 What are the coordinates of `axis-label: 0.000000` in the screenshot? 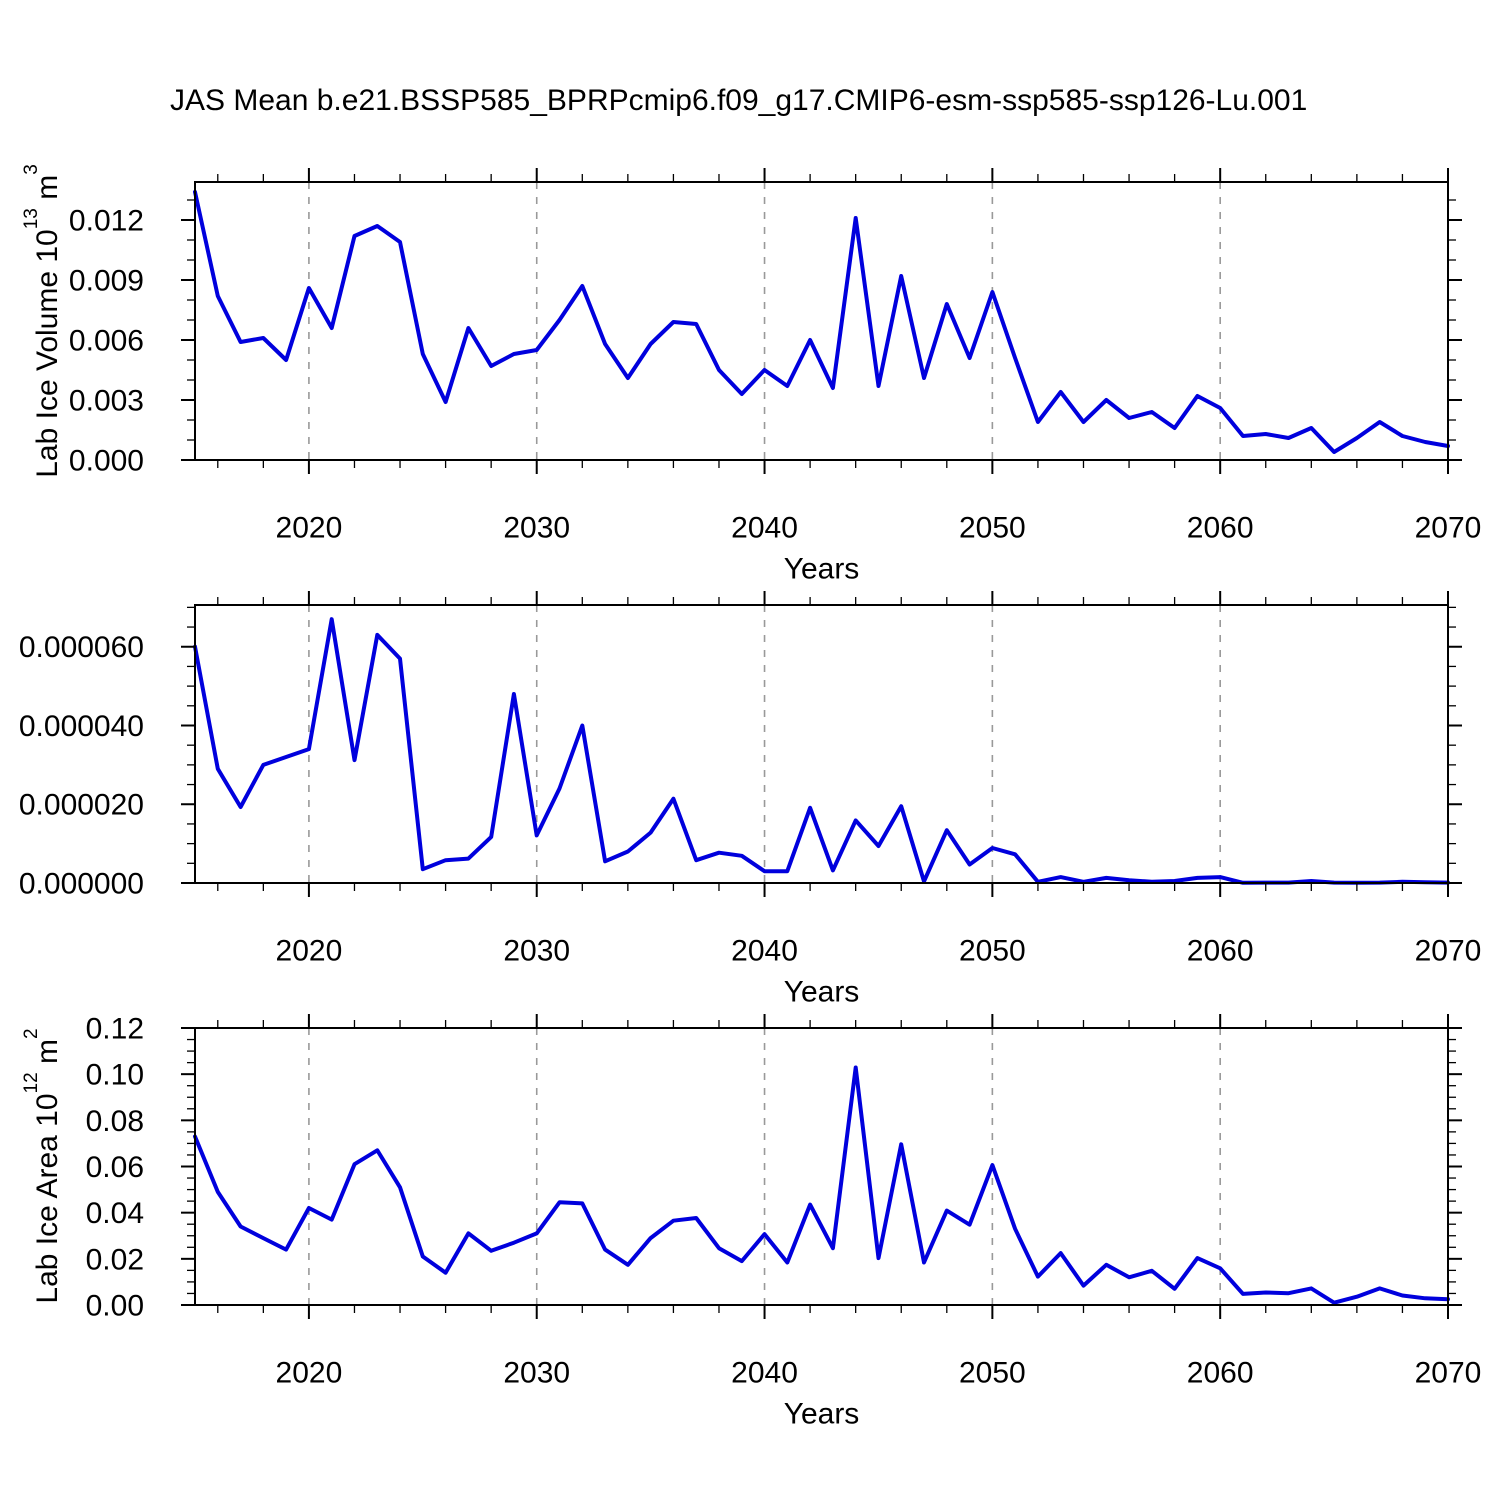 It's located at (81, 884).